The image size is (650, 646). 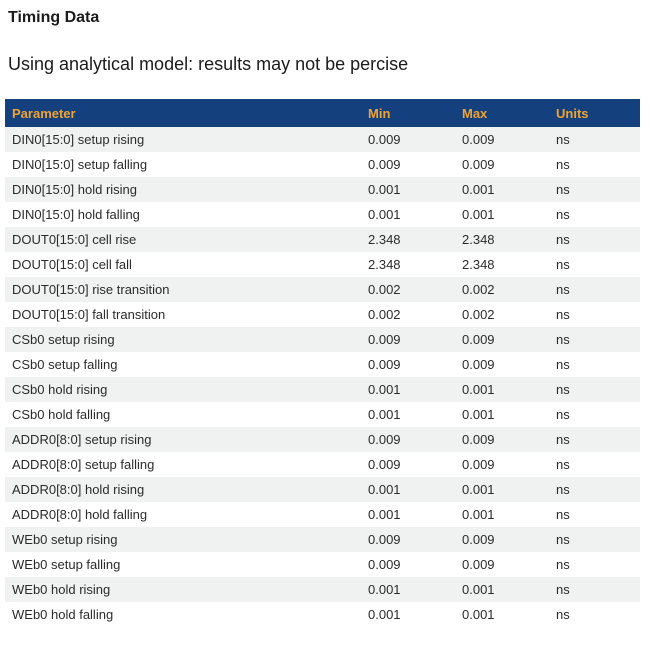 I want to click on table-row: DOUT0[15:0] cell rise 2.348 2.348 ns, so click(x=322, y=239).